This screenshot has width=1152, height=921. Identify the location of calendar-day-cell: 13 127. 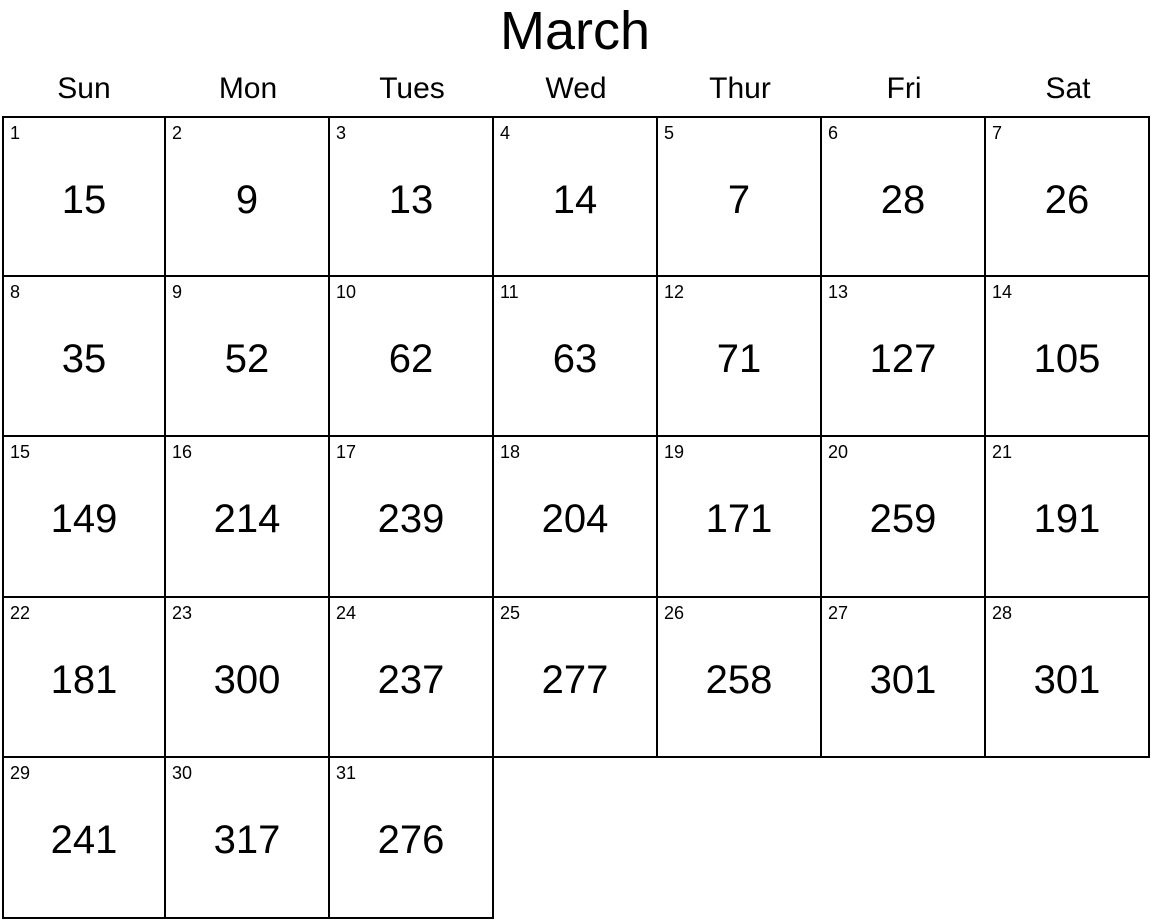
(904, 356).